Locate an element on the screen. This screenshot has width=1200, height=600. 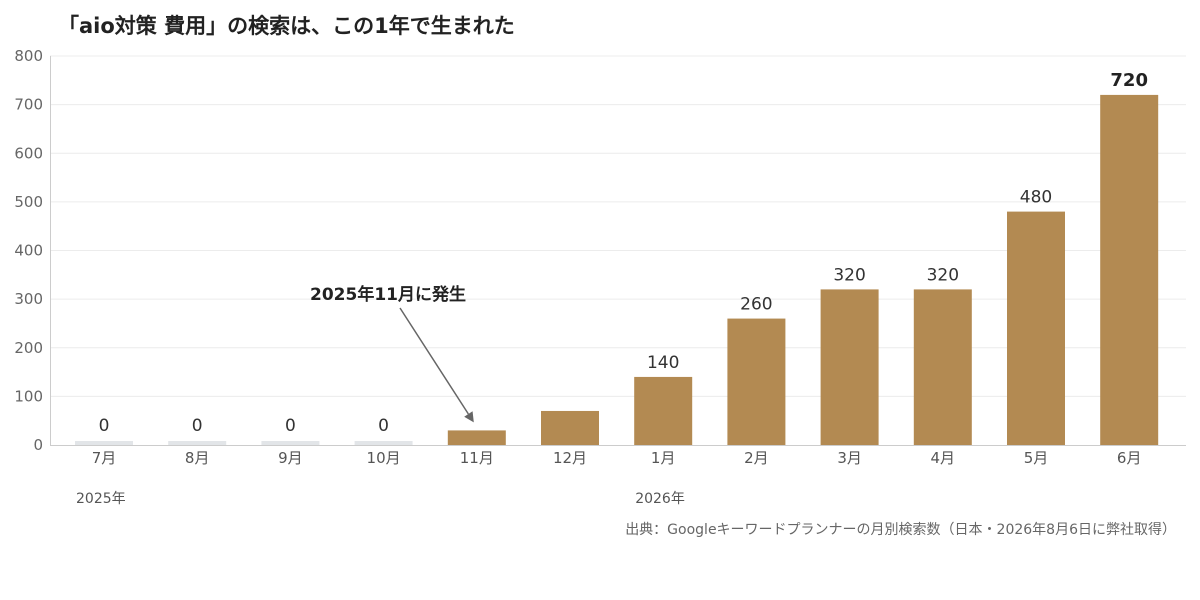
y-tick-label: 800 is located at coordinates (28, 56).